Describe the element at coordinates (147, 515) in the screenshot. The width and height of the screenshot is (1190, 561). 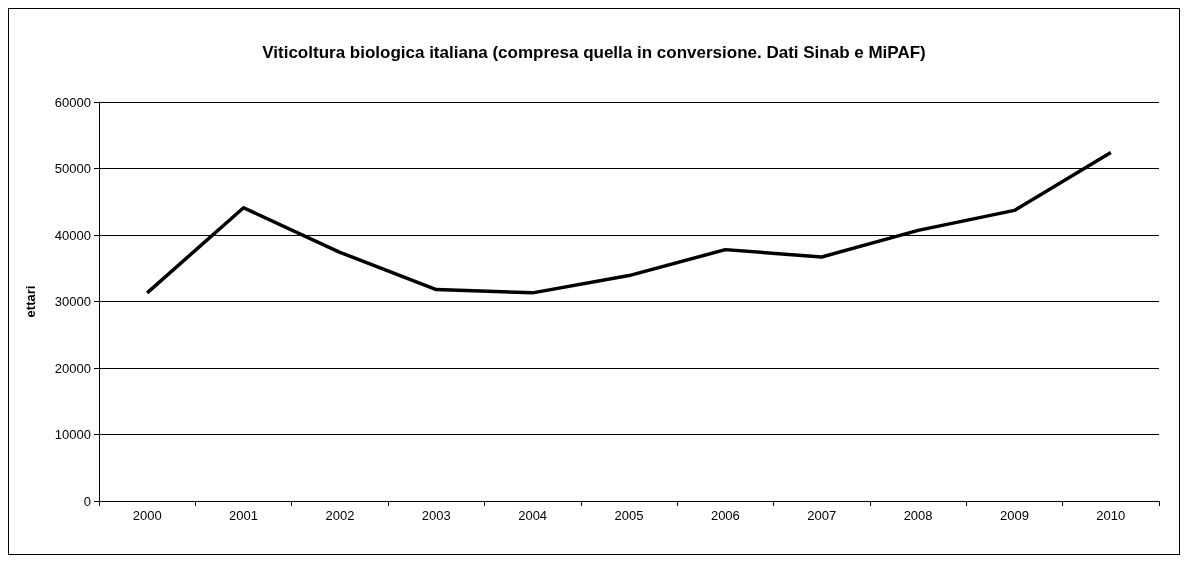
I see `x-tick-label: 2000` at that location.